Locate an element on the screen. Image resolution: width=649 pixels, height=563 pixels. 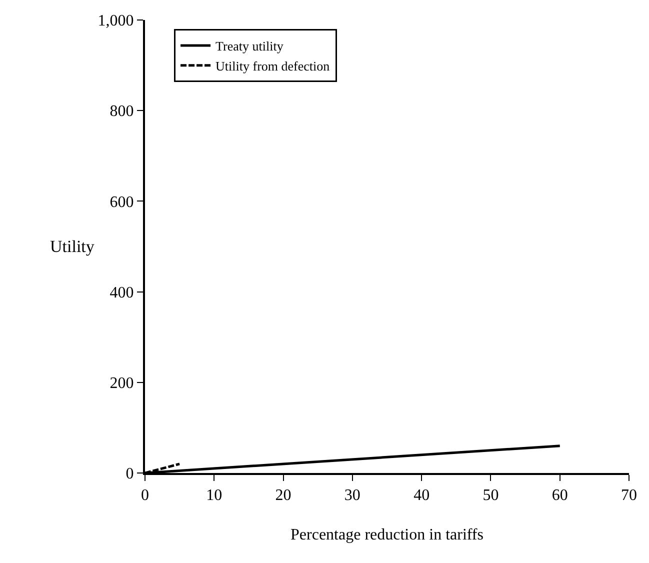
x-axis-title: Percentage reduction in tariffs is located at coordinates (387, 535).